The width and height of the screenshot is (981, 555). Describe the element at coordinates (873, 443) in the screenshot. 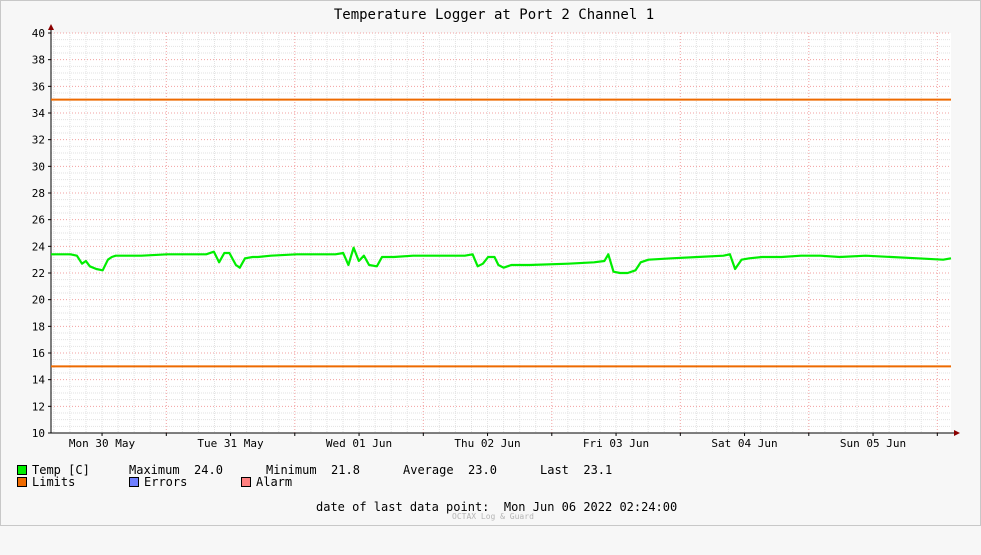

I see `x-tick-label: Sun 05 Jun` at that location.